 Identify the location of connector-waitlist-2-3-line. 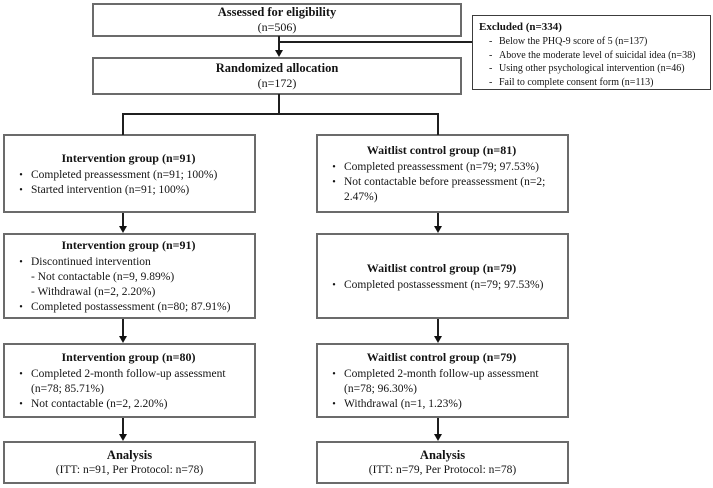
(438, 327).